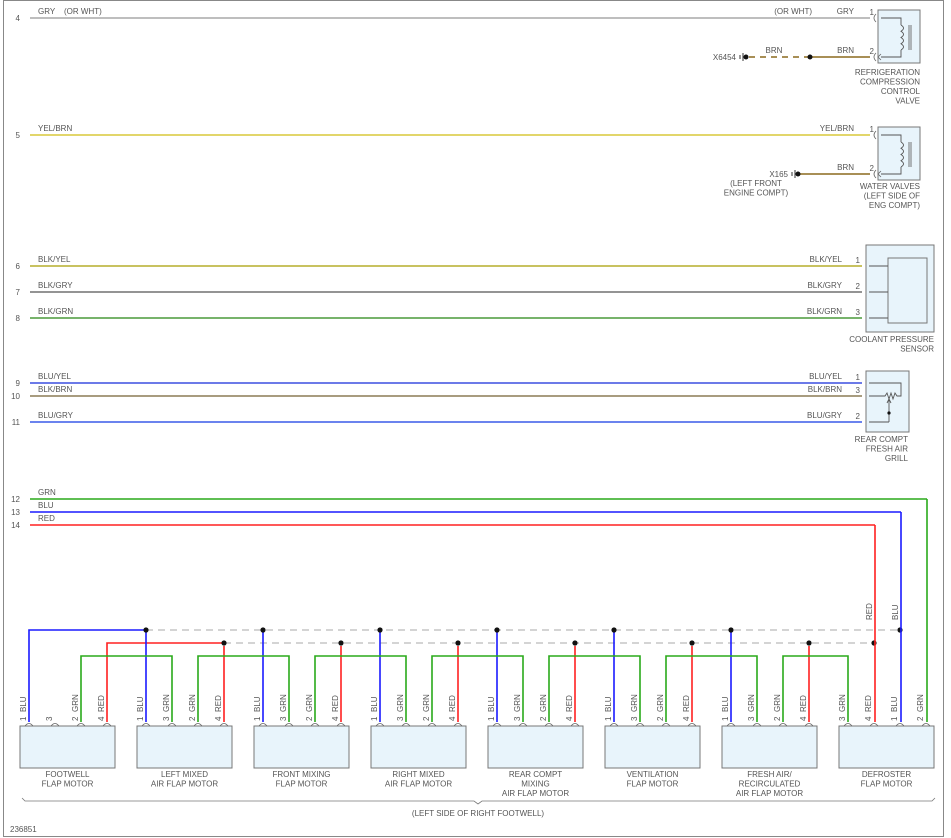  What do you see at coordinates (184, 784) in the screenshot?
I see `motor-label: AIR FLAP MOTOR` at bounding box center [184, 784].